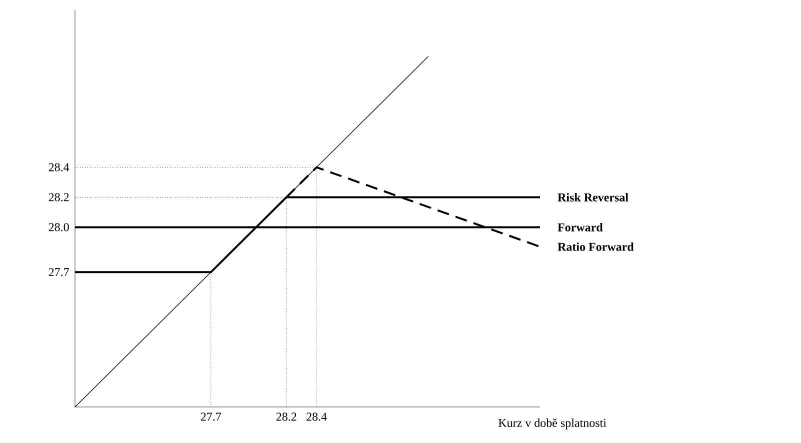 This screenshot has height=443, width=801. I want to click on series-label: Forward, so click(580, 227).